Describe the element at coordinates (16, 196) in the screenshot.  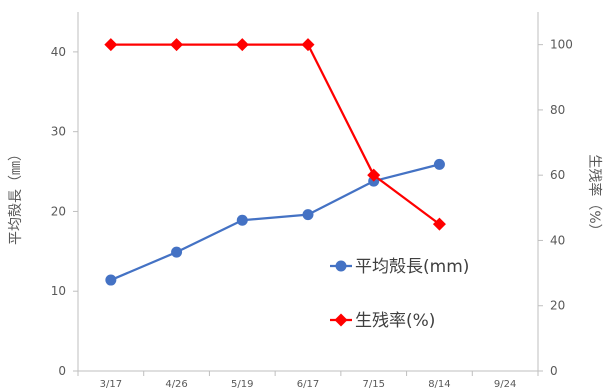
I see `y-axis-left-title: 平均殻長（㎜）` at that location.